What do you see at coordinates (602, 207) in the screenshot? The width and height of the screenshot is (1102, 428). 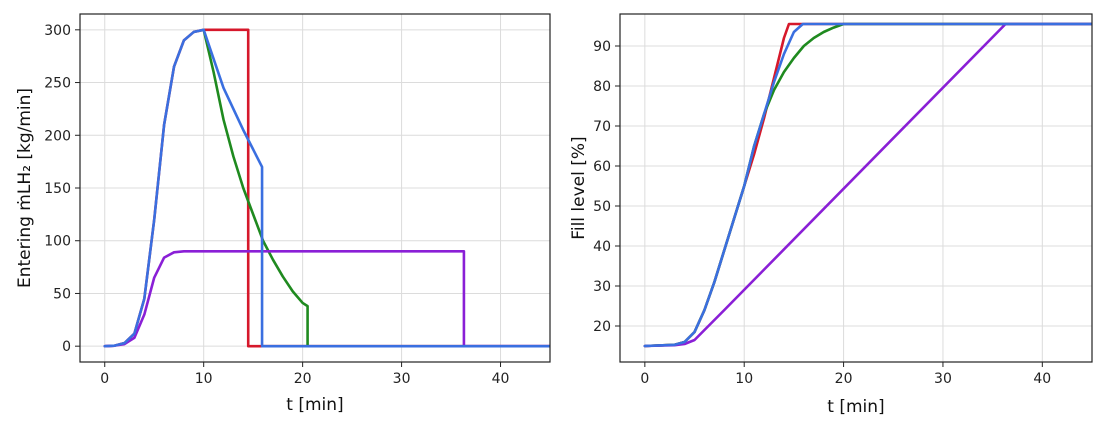 I see `fill-level-chart-y-tick-label: 50` at bounding box center [602, 207].